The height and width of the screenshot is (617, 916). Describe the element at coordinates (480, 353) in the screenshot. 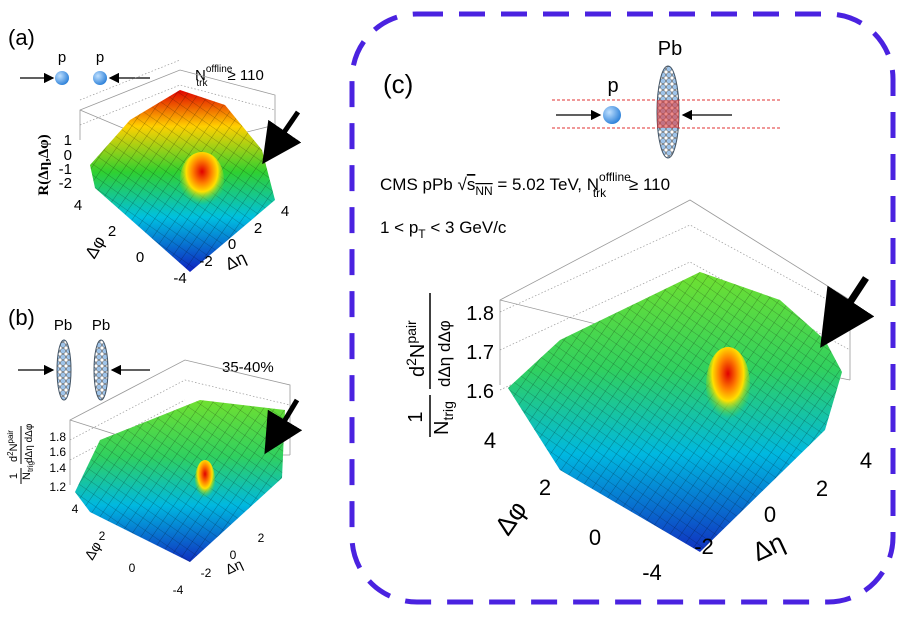

I see `z-tick-label: 1.7` at that location.